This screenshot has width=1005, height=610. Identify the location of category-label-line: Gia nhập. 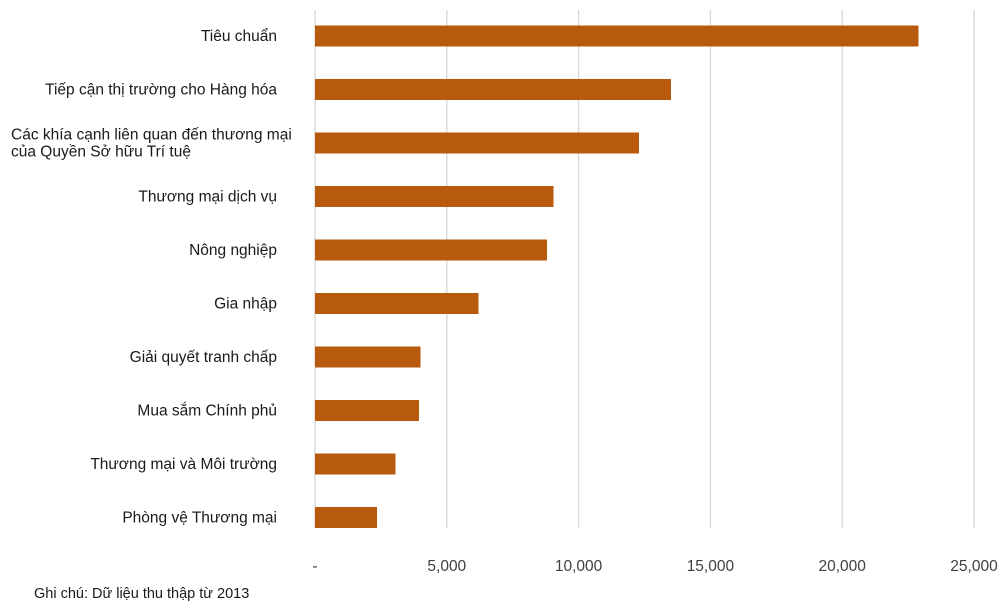
(245, 304).